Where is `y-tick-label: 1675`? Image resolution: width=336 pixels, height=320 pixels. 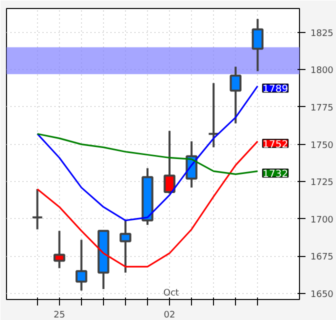 y-tick-label: 1675 is located at coordinates (322, 257).